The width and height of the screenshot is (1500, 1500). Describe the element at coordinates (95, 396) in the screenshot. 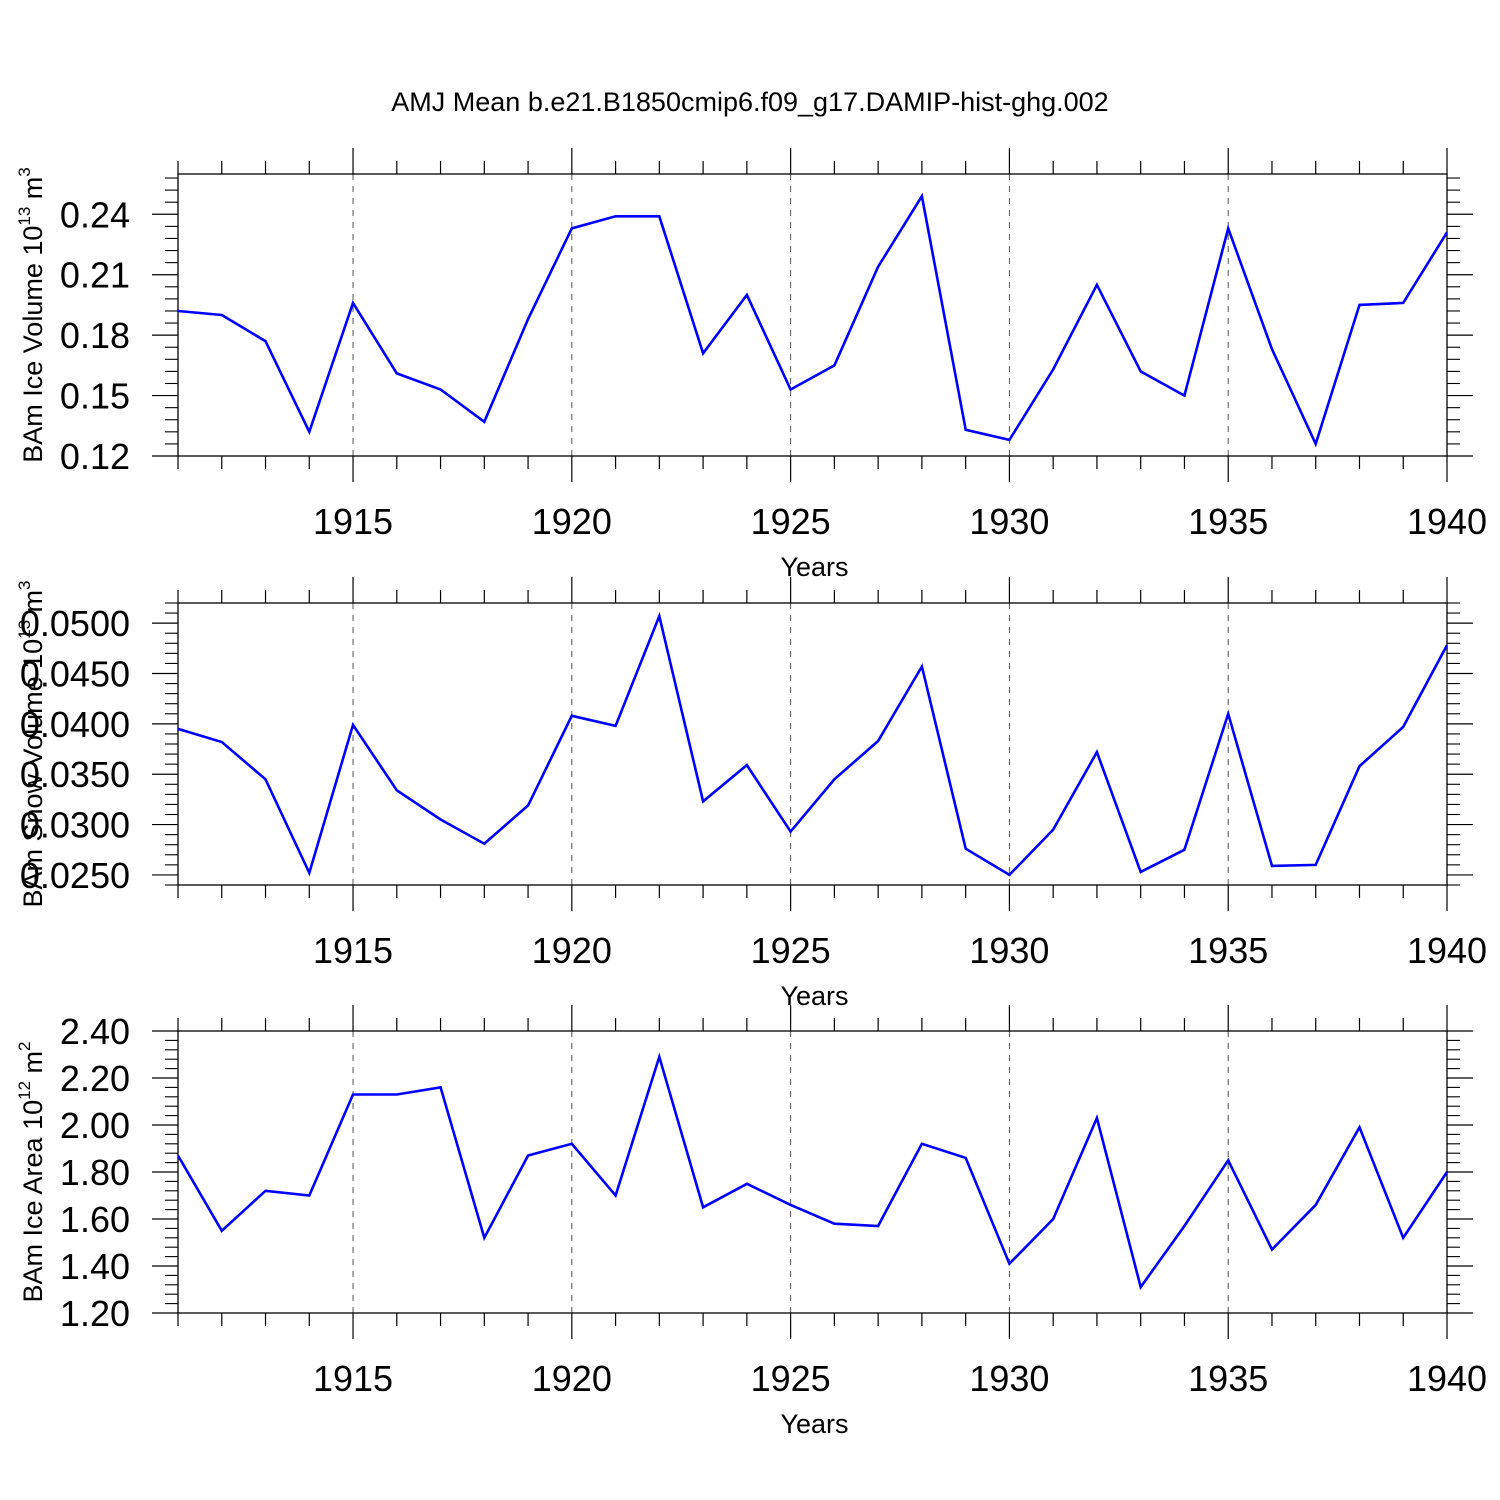

I see `y-tick-label: 0.15` at that location.